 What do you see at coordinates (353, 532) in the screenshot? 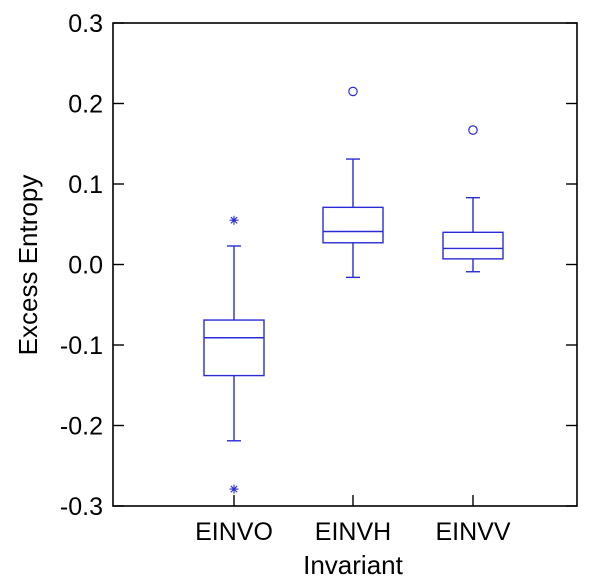
I see `x-tick-label: EINVH` at bounding box center [353, 532].